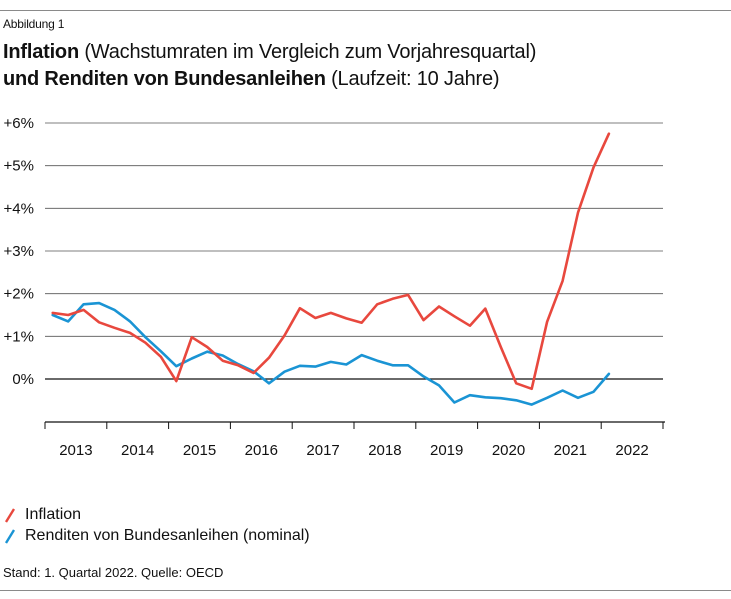 The height and width of the screenshot is (599, 731). What do you see at coordinates (19, 251) in the screenshot?
I see `y-tick-label: +3%` at bounding box center [19, 251].